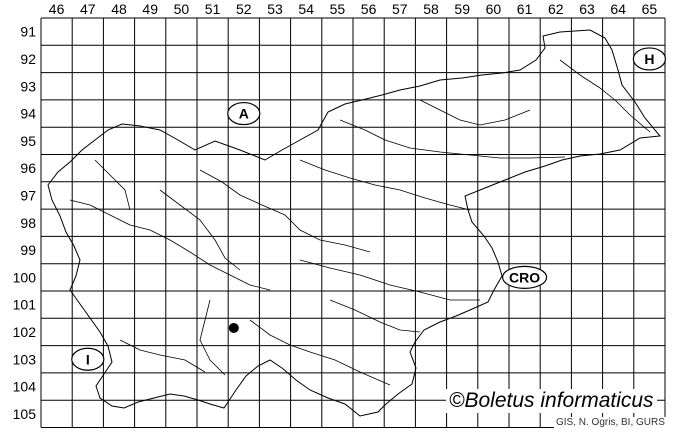 The image size is (680, 436). I want to click on svg-text: H, so click(649, 59).